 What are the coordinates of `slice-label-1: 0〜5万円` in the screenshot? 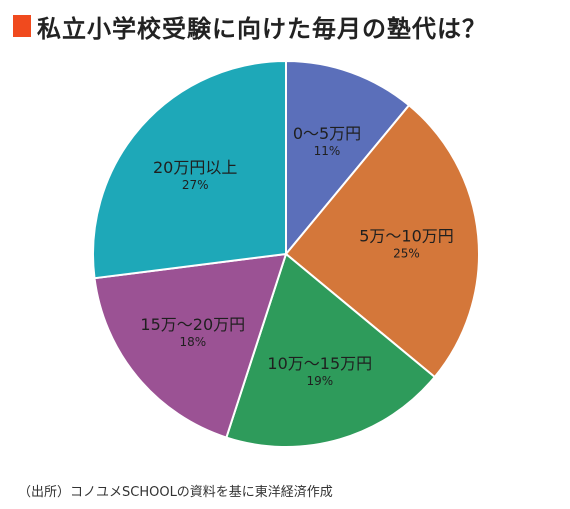 It's located at (327, 133).